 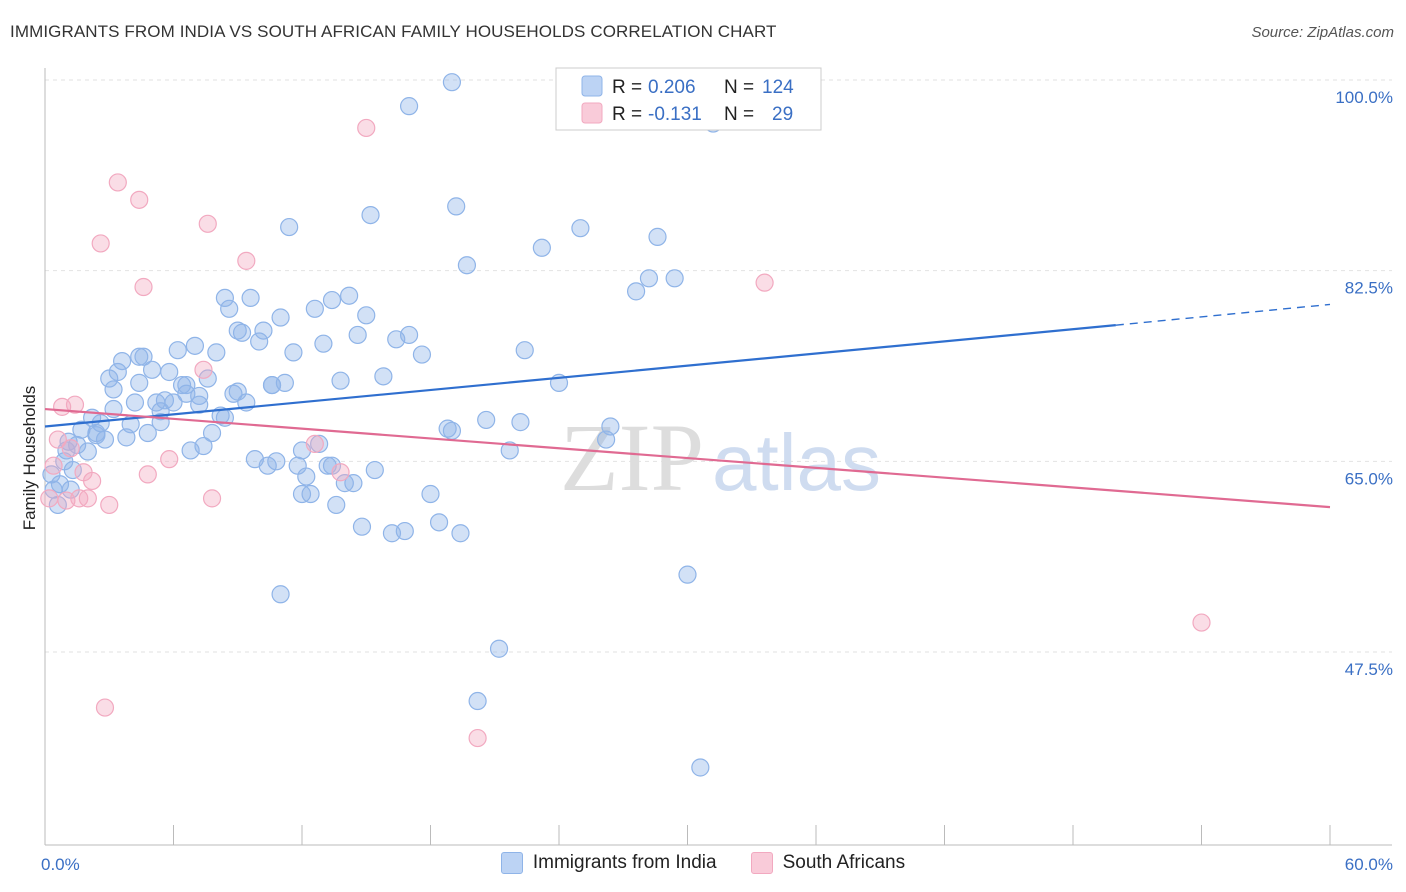 What do you see at coordinates (782, 114) in the screenshot?
I see `legend-n-value-south-africans: 29` at bounding box center [782, 114].